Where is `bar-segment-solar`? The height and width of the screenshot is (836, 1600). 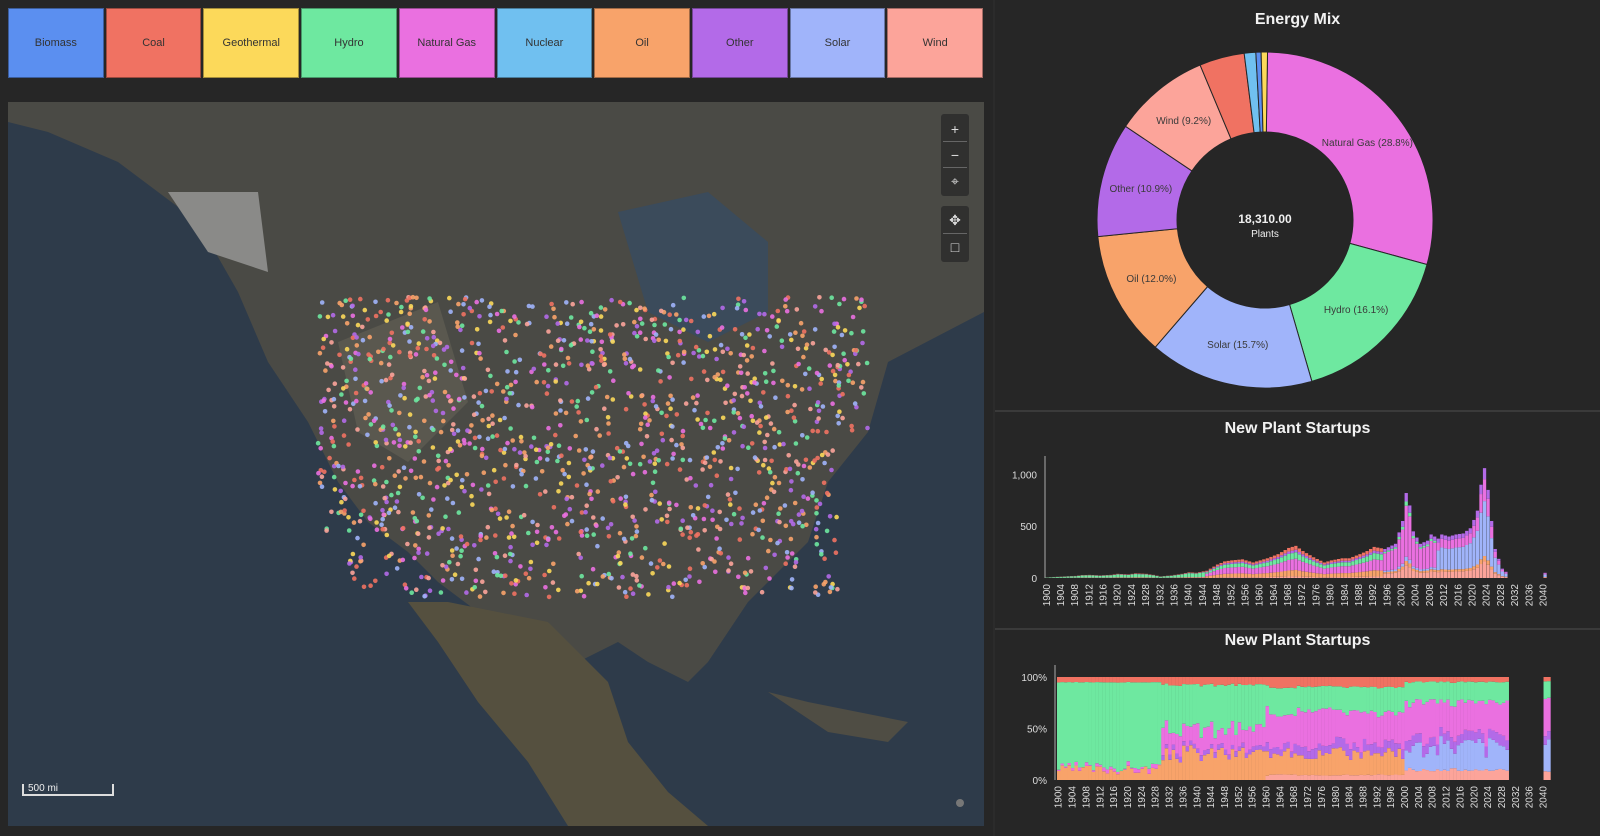 bar-segment-solar is located at coordinates (1413, 567).